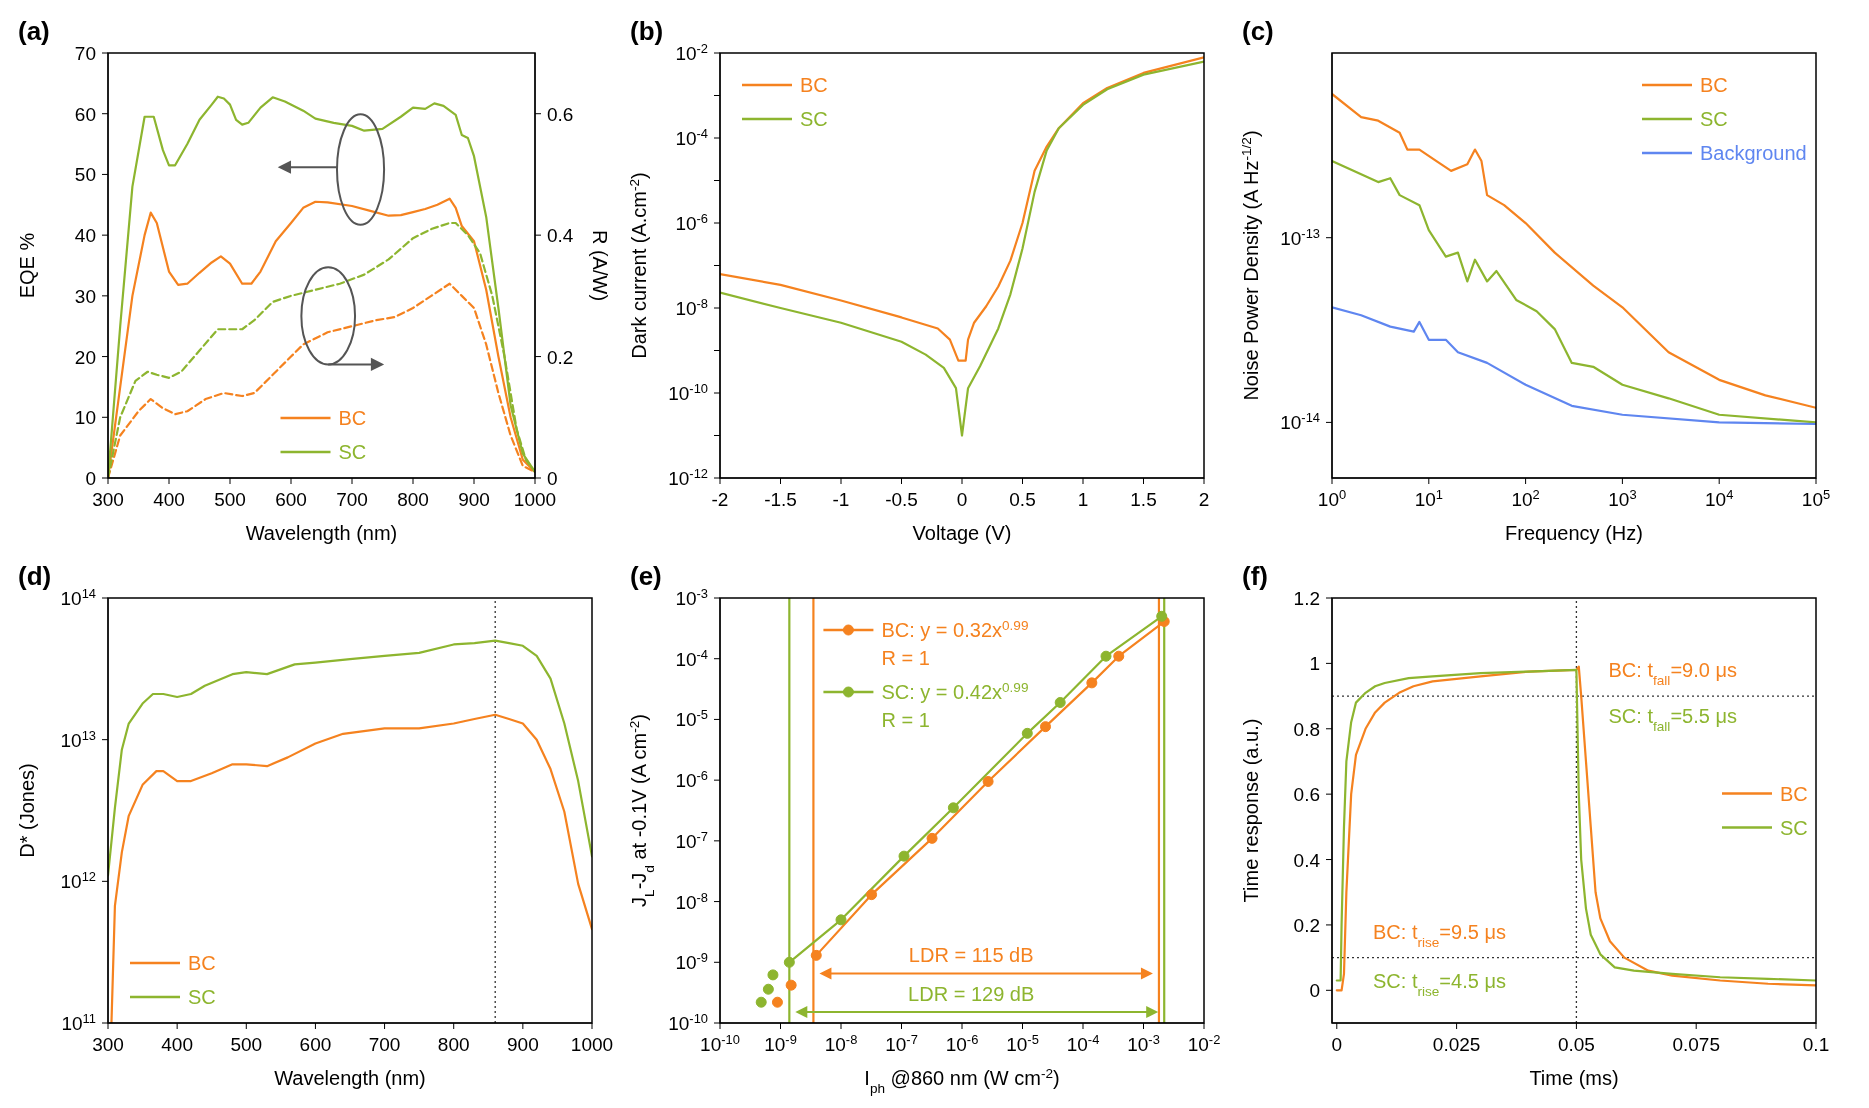  Describe the element at coordinates (1456, 1044) in the screenshot. I see `x-tick-label: 0.025` at that location.